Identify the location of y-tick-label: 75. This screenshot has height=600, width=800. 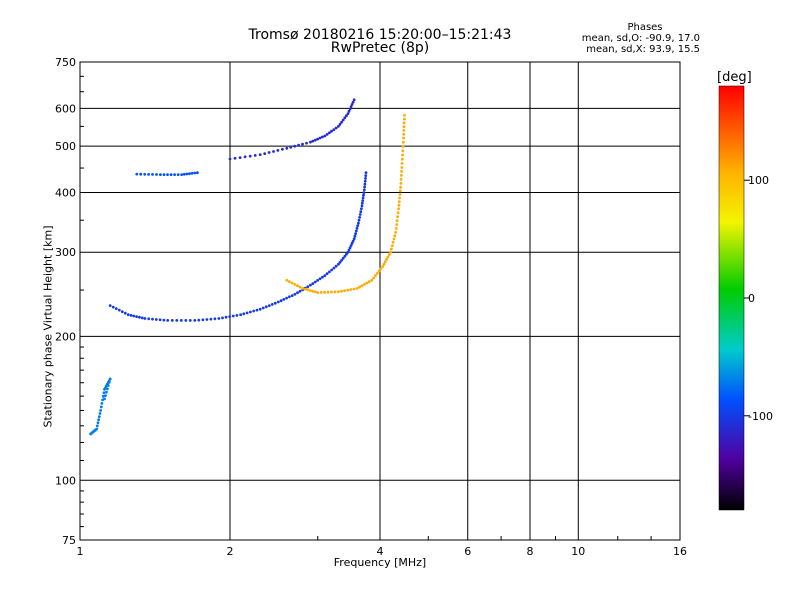
(69, 540).